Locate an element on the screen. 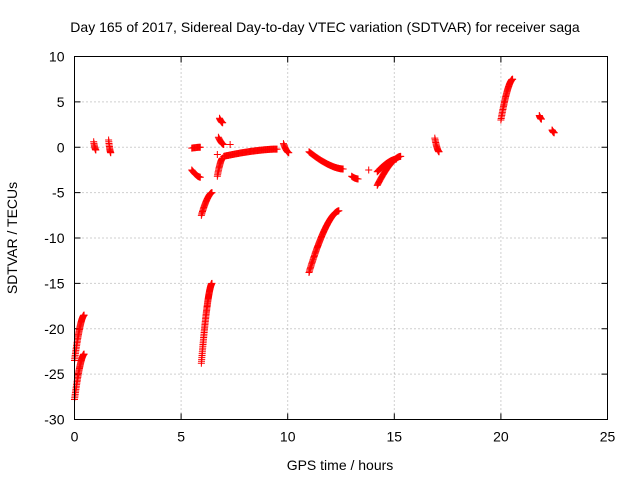 The image size is (640, 480). x-tick-label: 20 is located at coordinates (501, 437).